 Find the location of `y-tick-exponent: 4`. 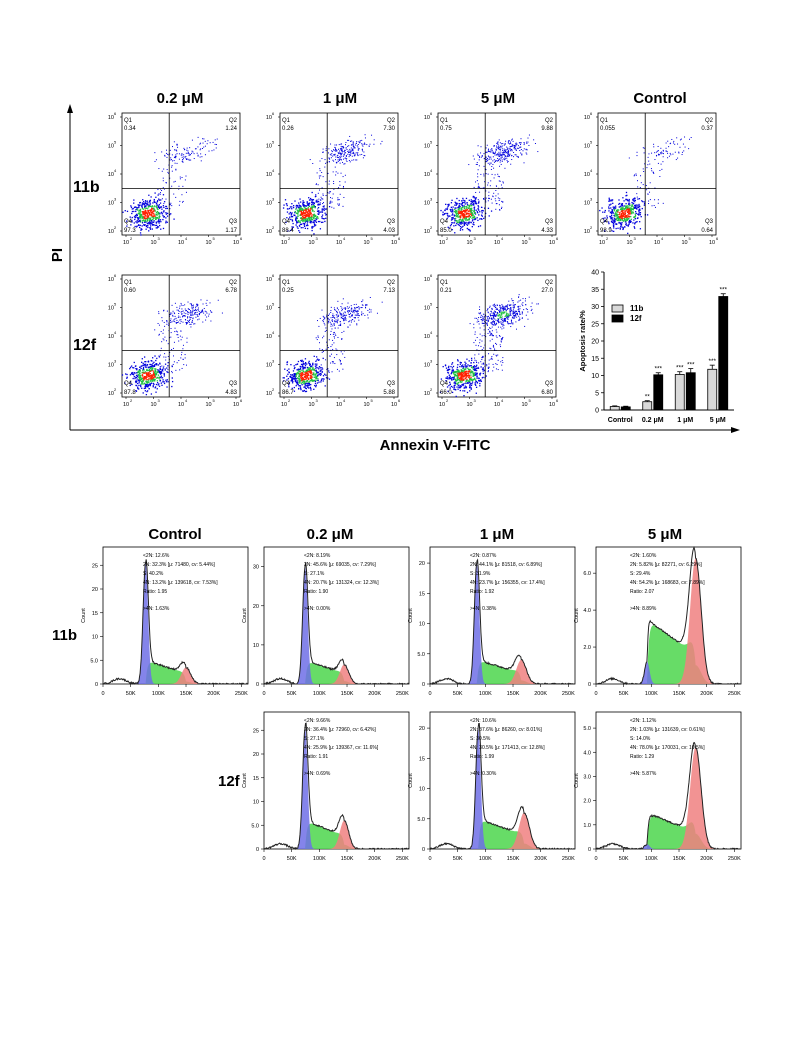

y-tick-exponent: 4 is located at coordinates (431, 170).